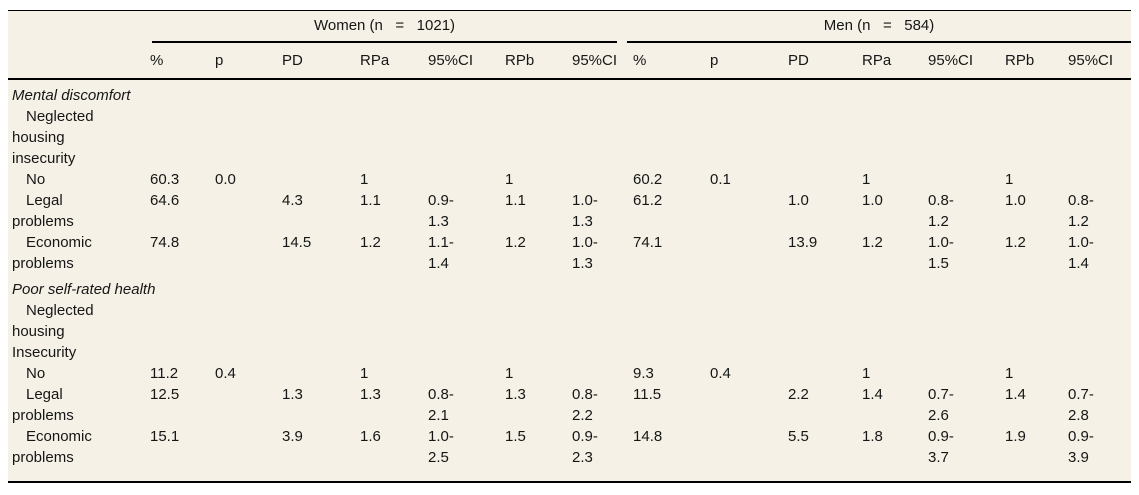  What do you see at coordinates (297, 242) in the screenshot?
I see `cell-women-pd: 14.5` at bounding box center [297, 242].